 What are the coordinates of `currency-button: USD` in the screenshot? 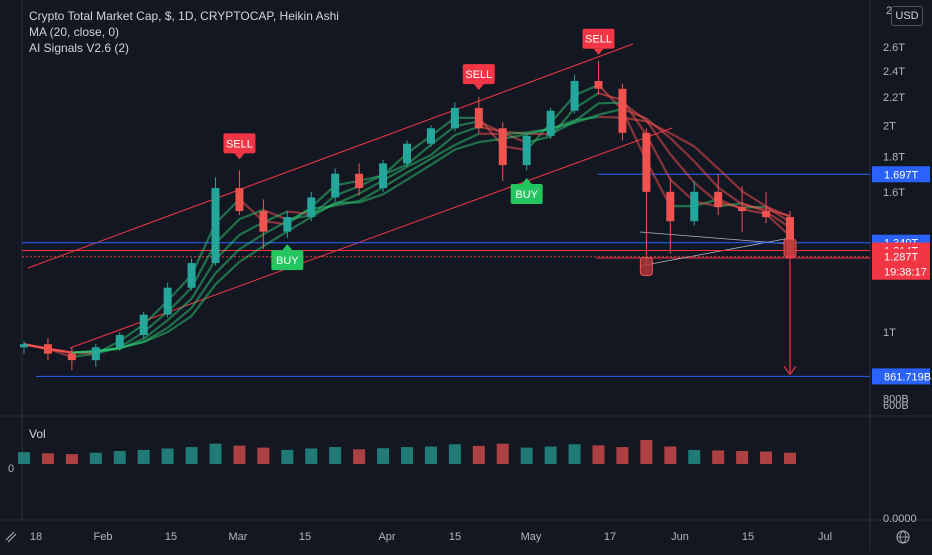 It's located at (907, 16).